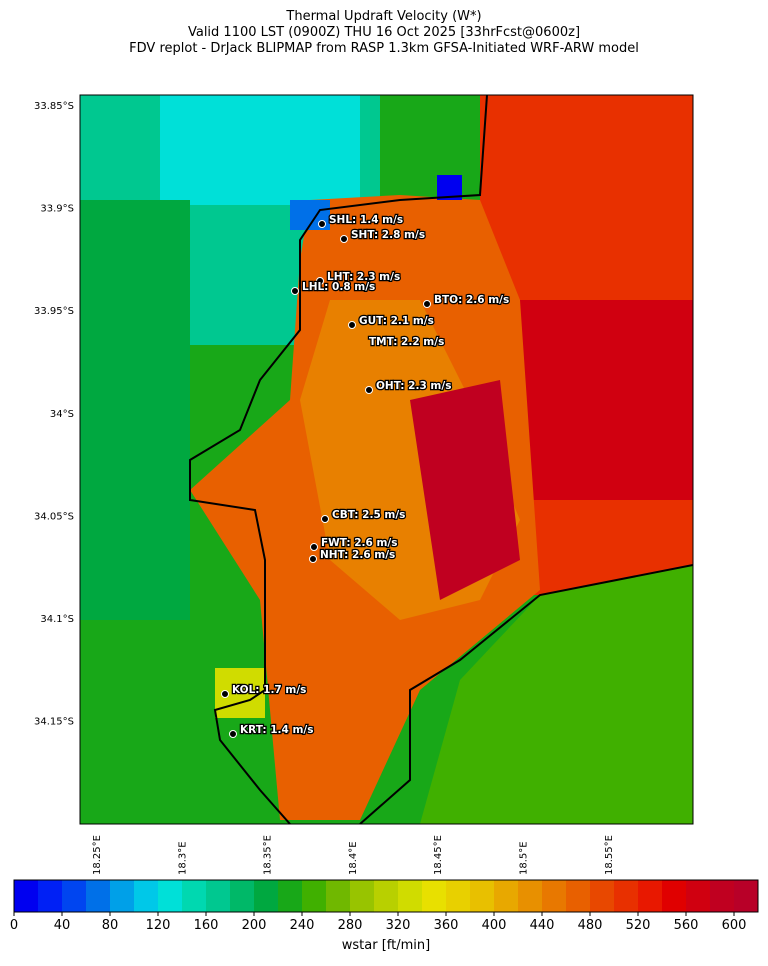 This screenshot has width=768, height=966. Describe the element at coordinates (413, 386) in the screenshot. I see `station-label: OHT: 2.3 m/s` at that location.